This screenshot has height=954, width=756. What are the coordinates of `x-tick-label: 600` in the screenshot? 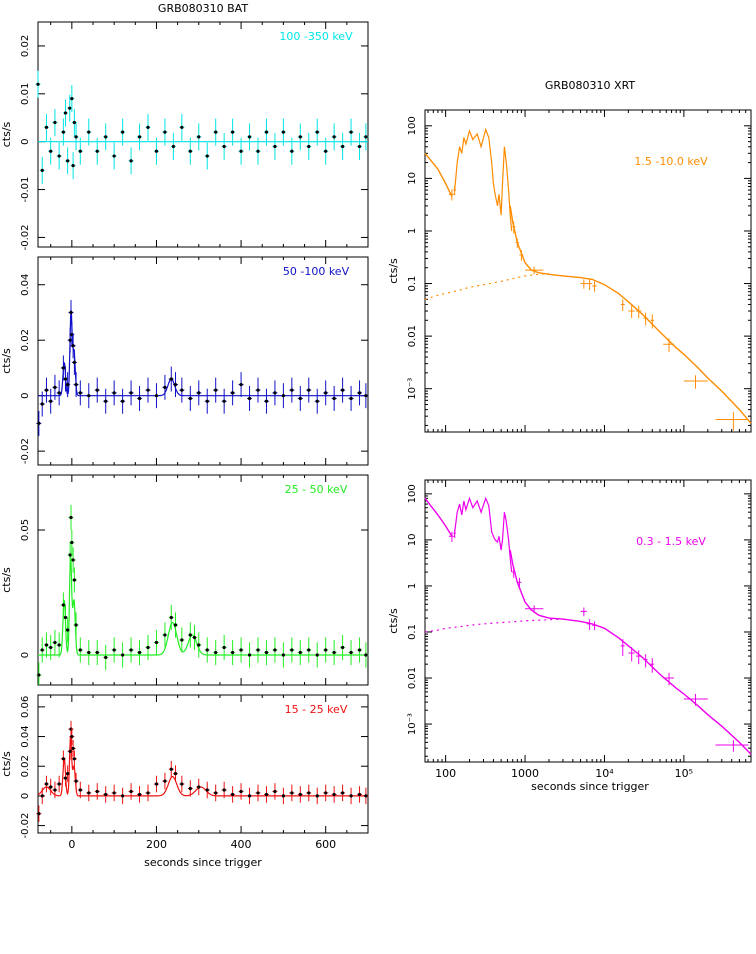 It's located at (325, 844).